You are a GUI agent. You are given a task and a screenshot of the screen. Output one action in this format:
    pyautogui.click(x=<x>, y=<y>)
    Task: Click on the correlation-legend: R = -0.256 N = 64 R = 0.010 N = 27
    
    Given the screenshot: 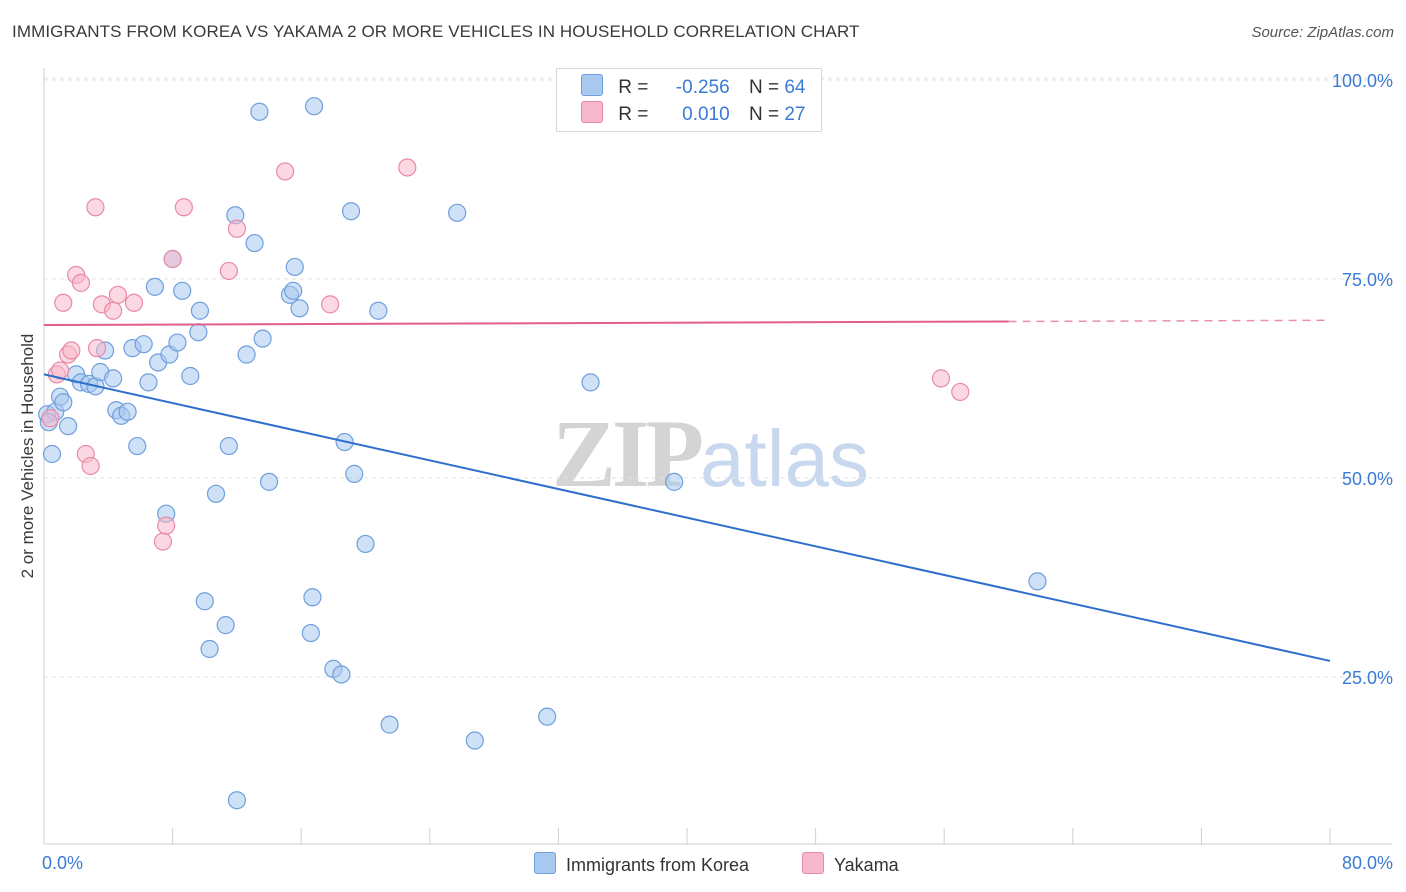 What is the action you would take?
    pyautogui.click(x=689, y=100)
    